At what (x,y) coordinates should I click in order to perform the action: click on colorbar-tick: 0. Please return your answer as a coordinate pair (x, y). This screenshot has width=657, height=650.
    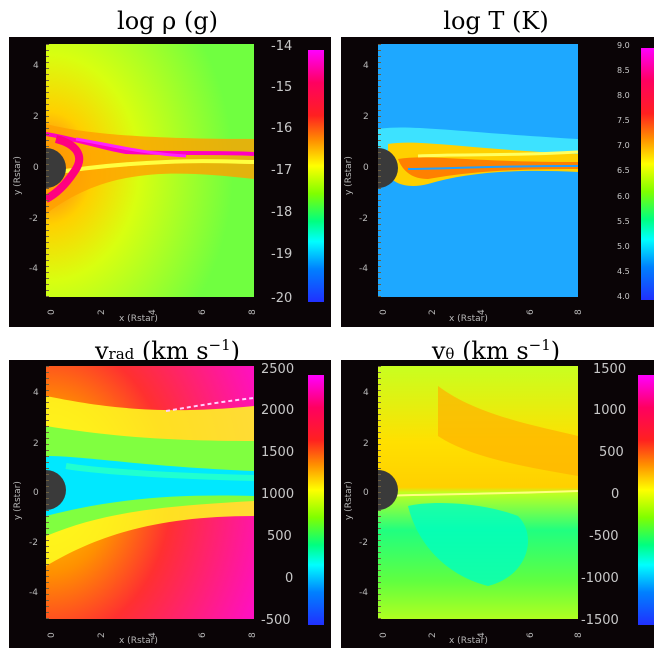
    Looking at the image, I should click on (615, 494).